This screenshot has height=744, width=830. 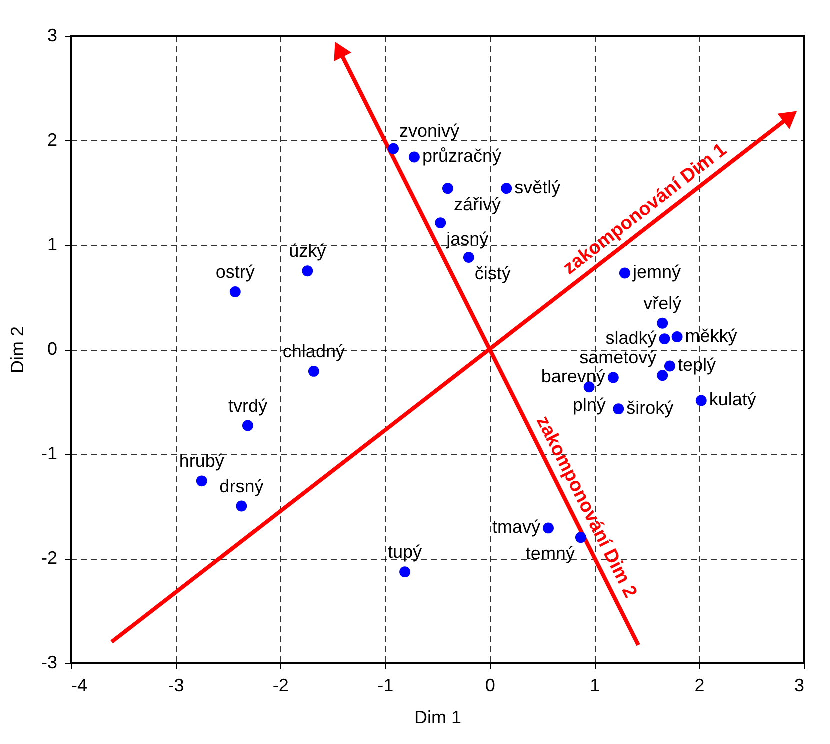 What do you see at coordinates (52, 36) in the screenshot?
I see `y-tick-label: 3` at bounding box center [52, 36].